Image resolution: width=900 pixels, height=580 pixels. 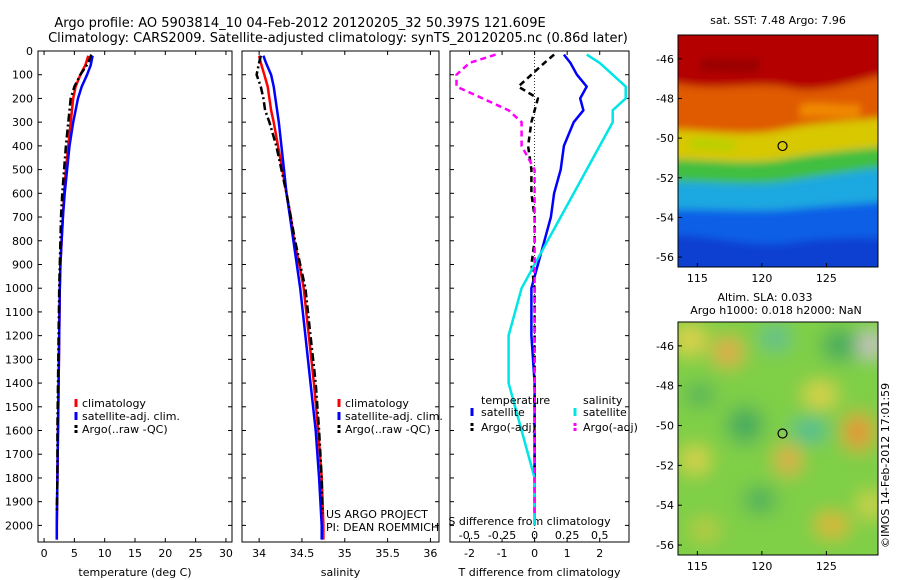 I want to click on x-tick-label: 20, so click(x=165, y=553).